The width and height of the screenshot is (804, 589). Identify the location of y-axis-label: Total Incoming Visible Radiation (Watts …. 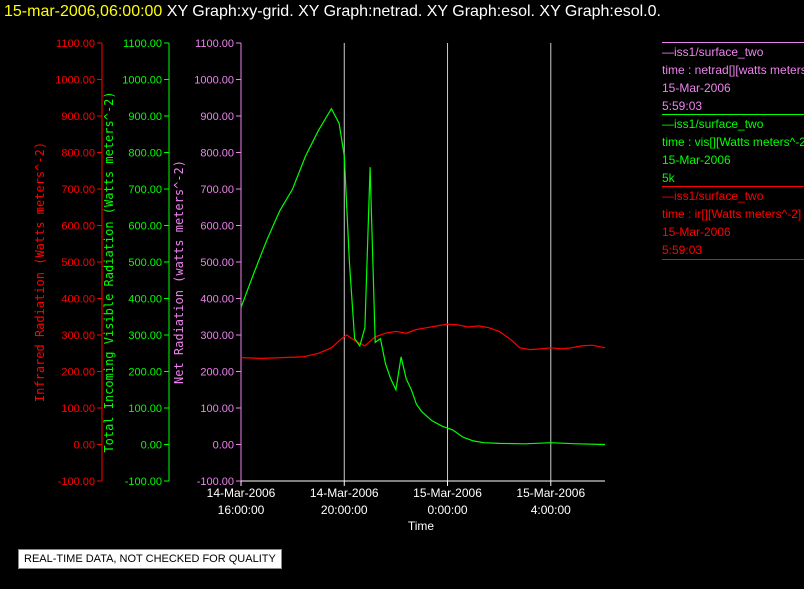
(109, 271).